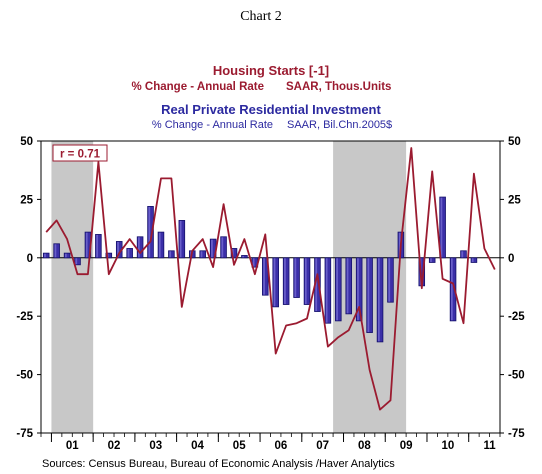  What do you see at coordinates (516, 376) in the screenshot?
I see `y-tick-label-right: -50` at bounding box center [516, 376].